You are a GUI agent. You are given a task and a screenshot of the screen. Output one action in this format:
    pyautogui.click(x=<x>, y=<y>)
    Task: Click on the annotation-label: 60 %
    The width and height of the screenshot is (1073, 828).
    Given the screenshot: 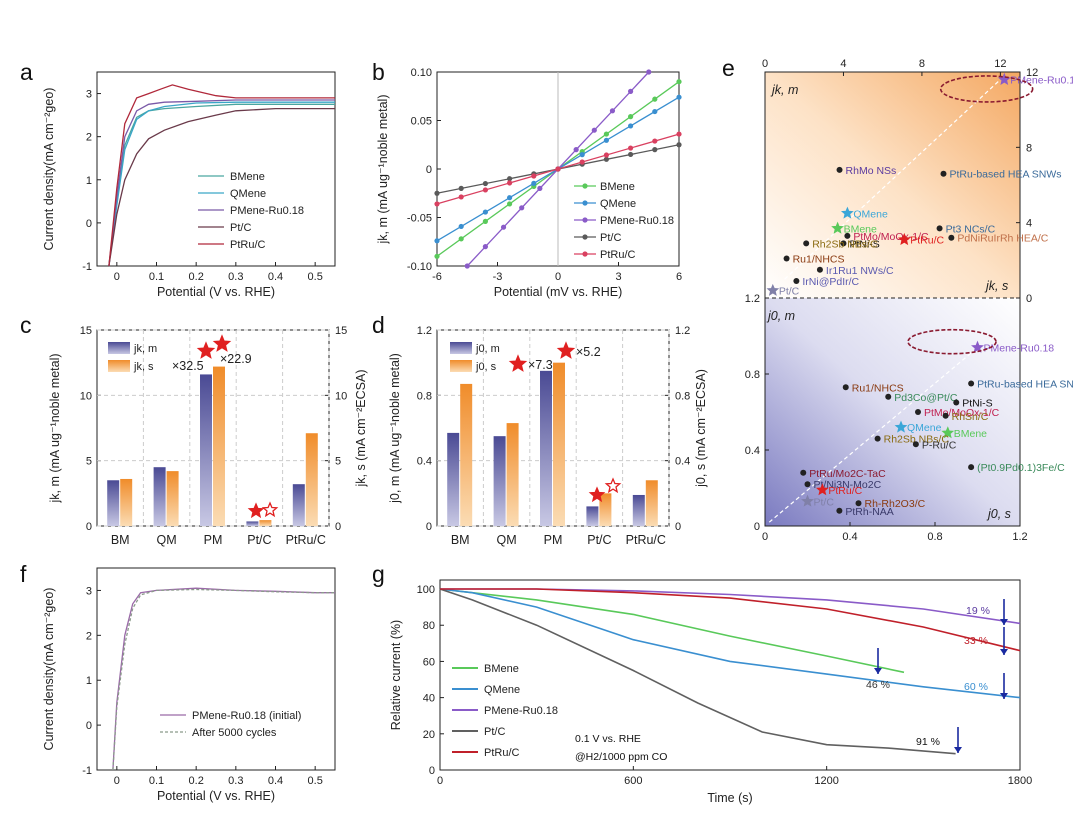 What is the action you would take?
    pyautogui.click(x=976, y=687)
    